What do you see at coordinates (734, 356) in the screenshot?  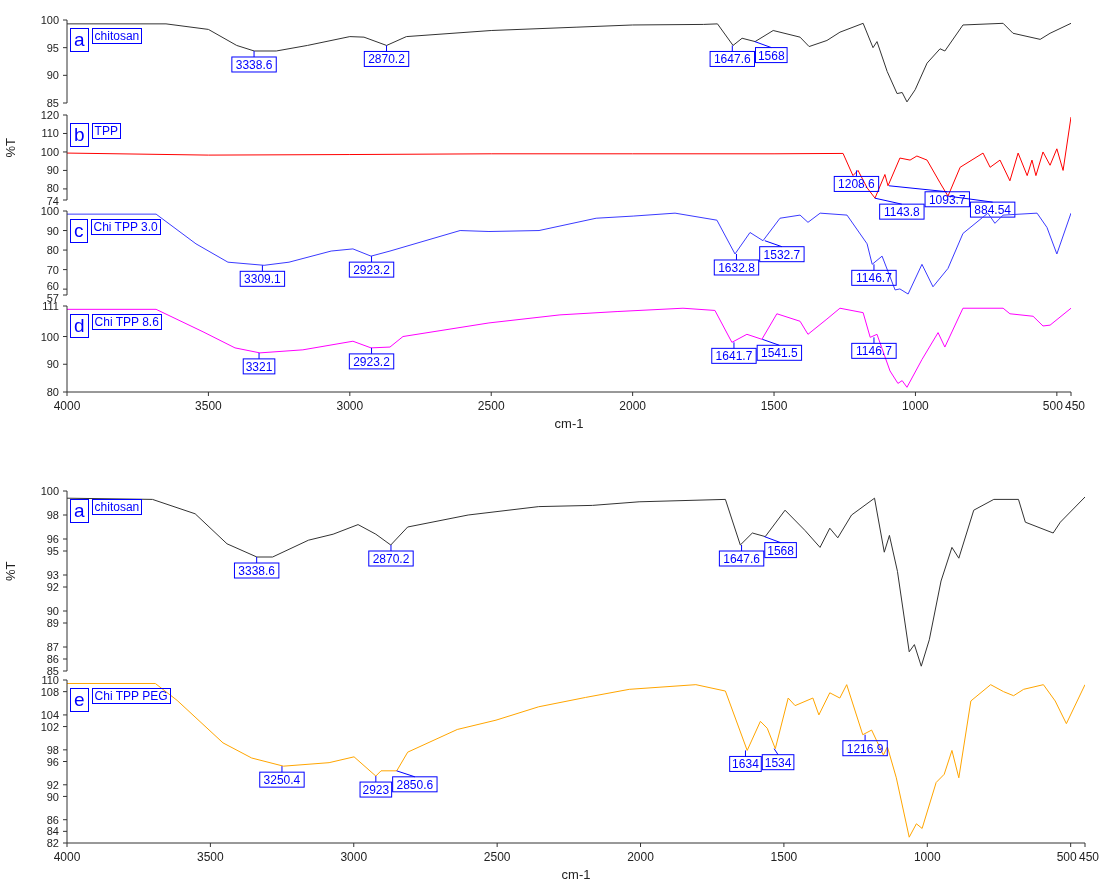 I see `annotation: 1641.7` at bounding box center [734, 356].